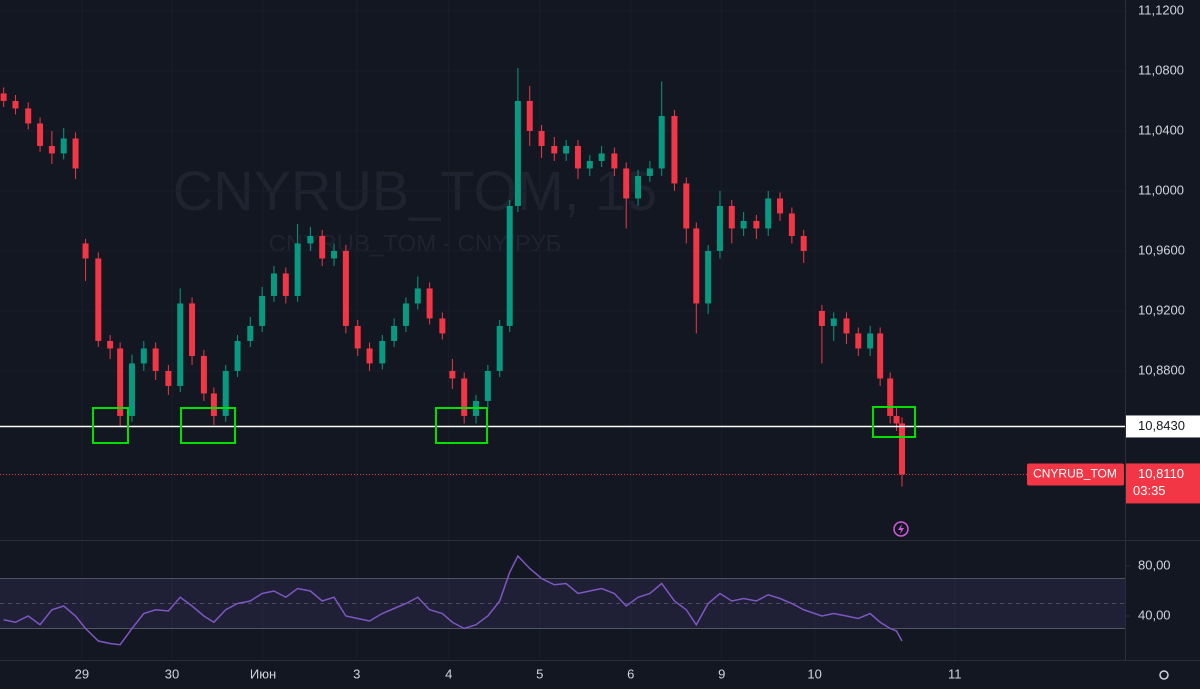 This screenshot has height=689, width=1200. What do you see at coordinates (263, 673) in the screenshot?
I see `x-tick-label: Июн` at bounding box center [263, 673].